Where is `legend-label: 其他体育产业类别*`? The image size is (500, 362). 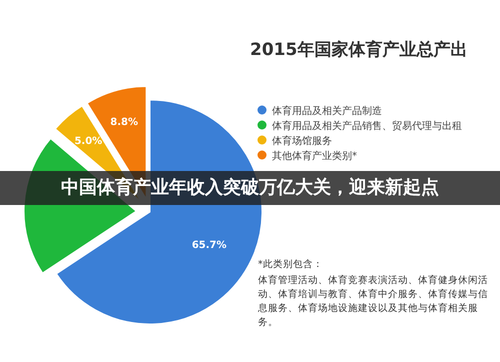
legend-label: 其他体育产业类别* is located at coordinates (314, 156).